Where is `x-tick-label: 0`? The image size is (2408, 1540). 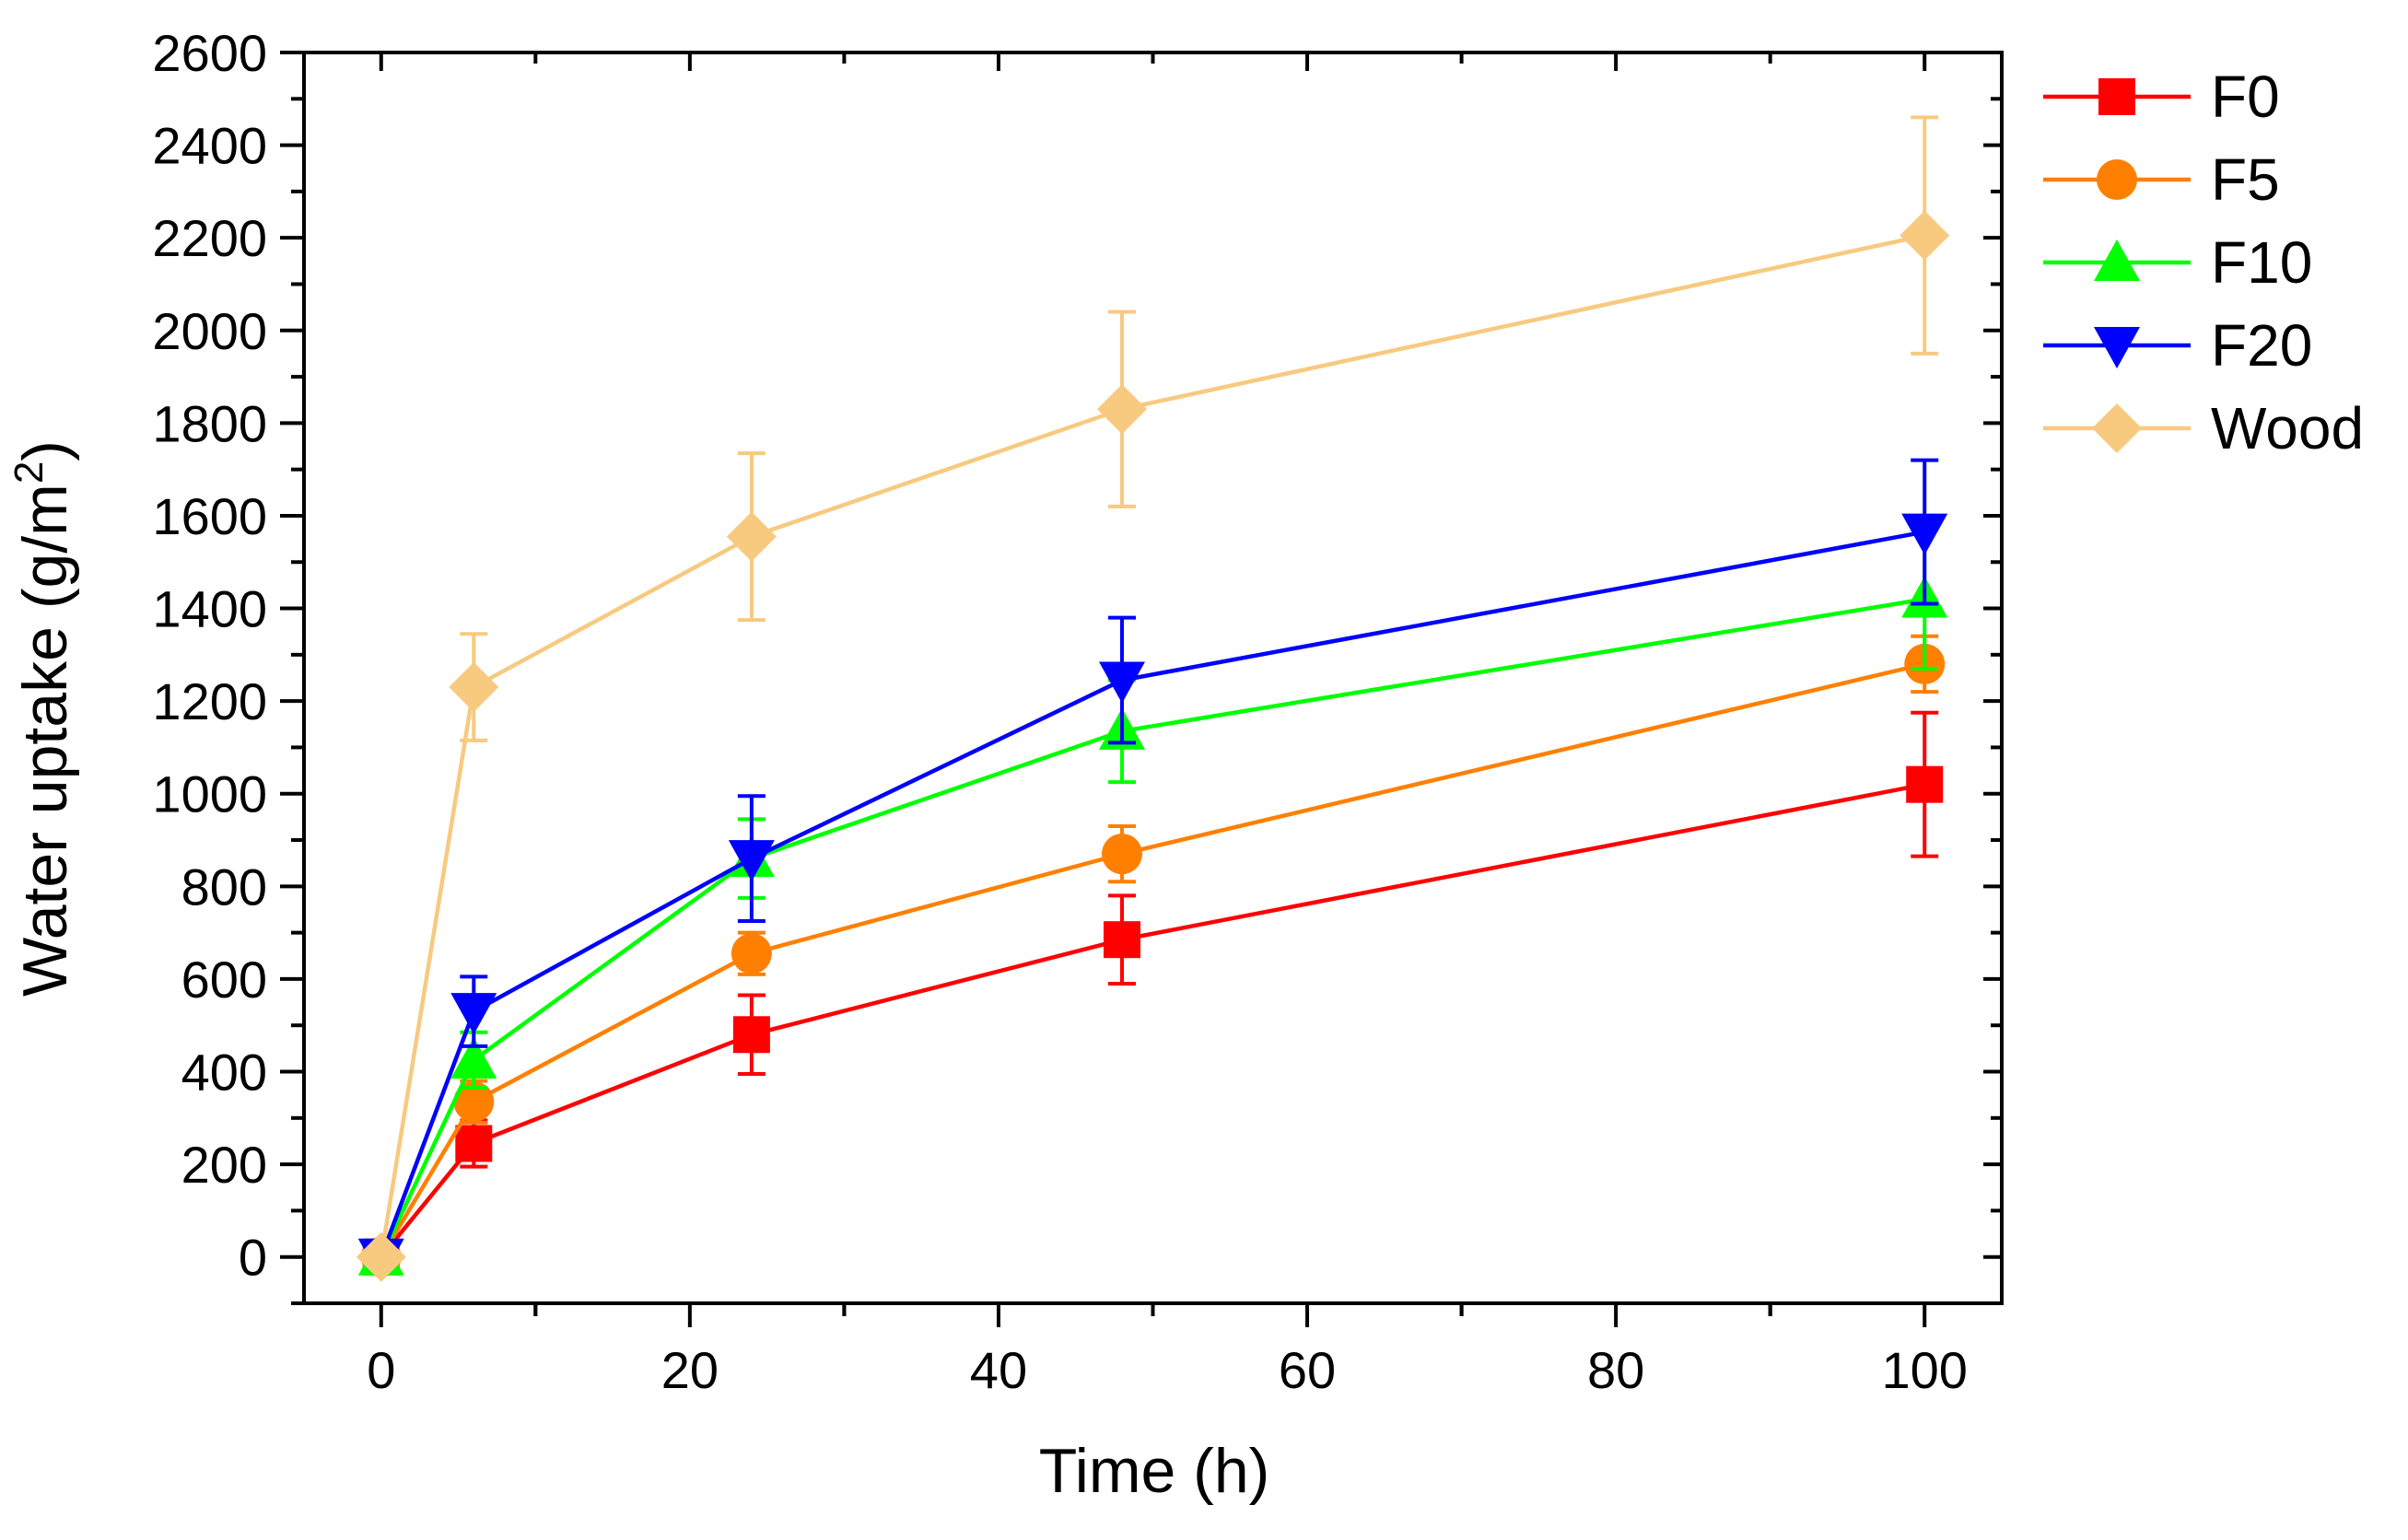
x-tick-label: 0 is located at coordinates (381, 1370).